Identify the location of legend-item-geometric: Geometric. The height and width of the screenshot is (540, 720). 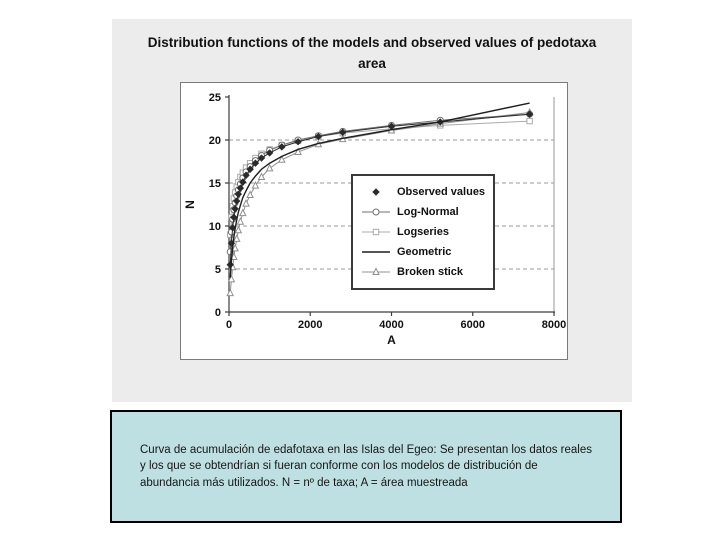
(424, 252).